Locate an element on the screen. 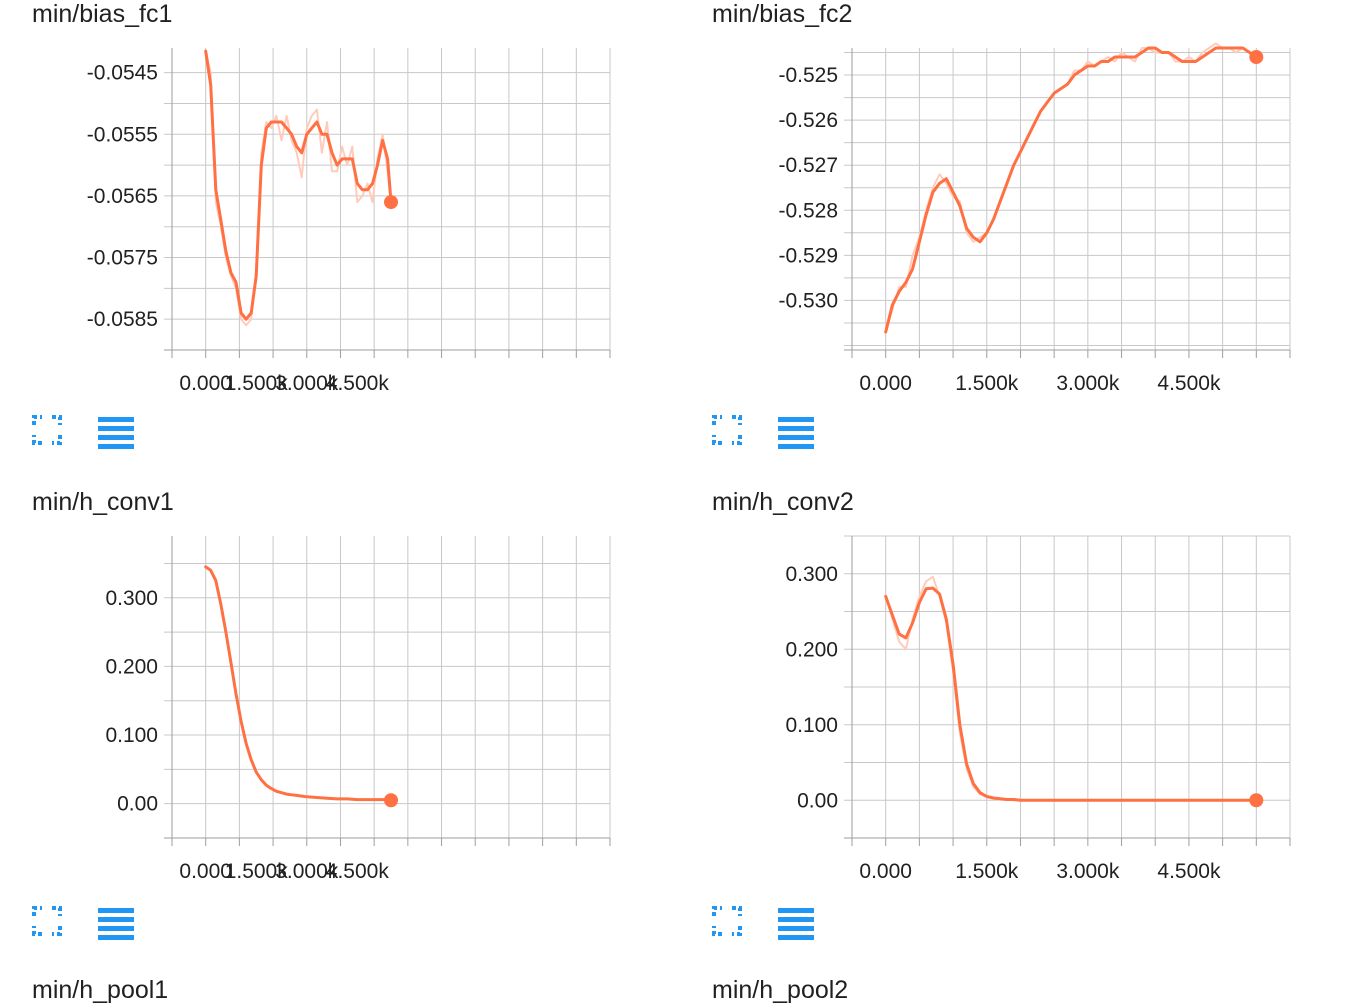 The image size is (1364, 1004). chart-title: min/h_pool1 is located at coordinates (100, 990).